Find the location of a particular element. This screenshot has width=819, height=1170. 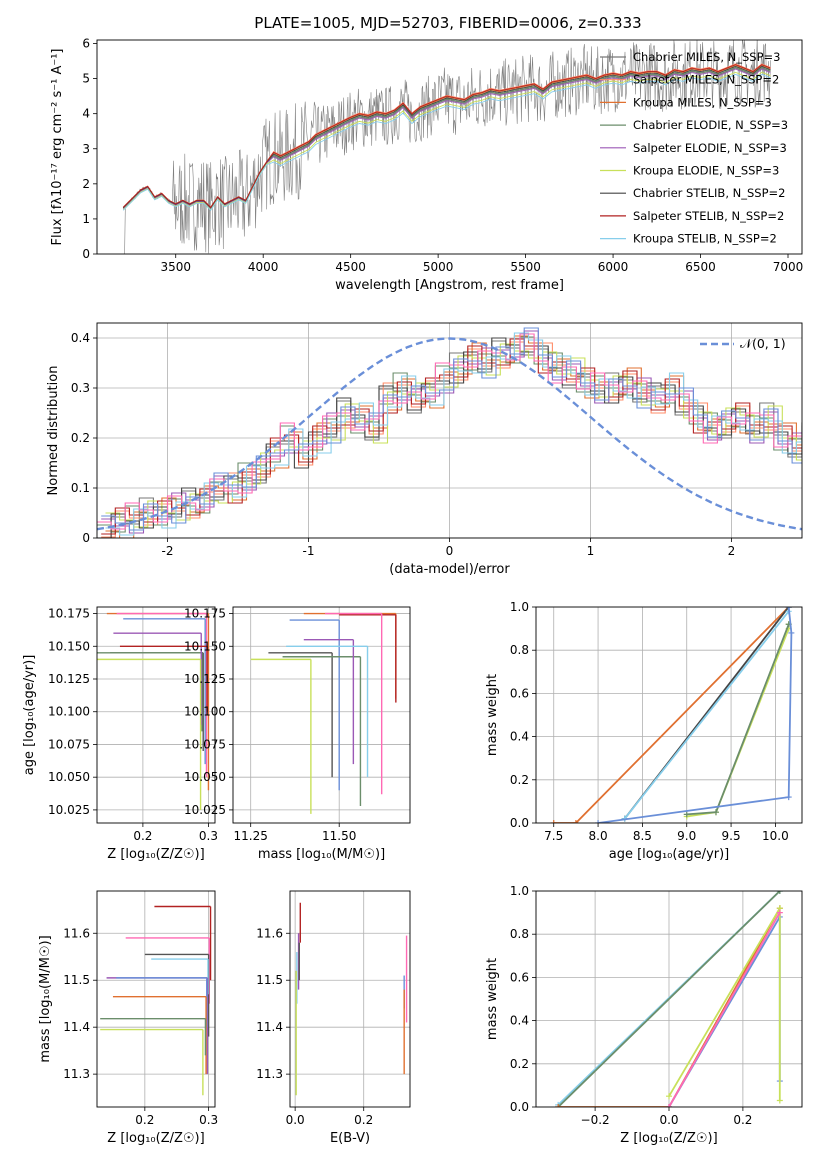

y-tick-label: 0.1 is located at coordinates (80, 488).